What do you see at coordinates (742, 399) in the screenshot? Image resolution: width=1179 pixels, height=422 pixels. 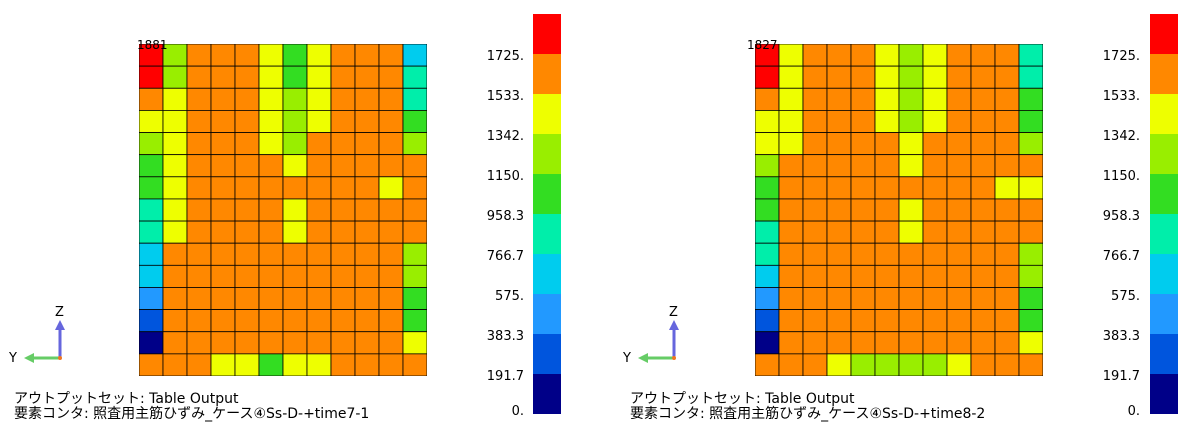 I see `output-set-line: アウトプットセット: Table Output` at bounding box center [742, 399].